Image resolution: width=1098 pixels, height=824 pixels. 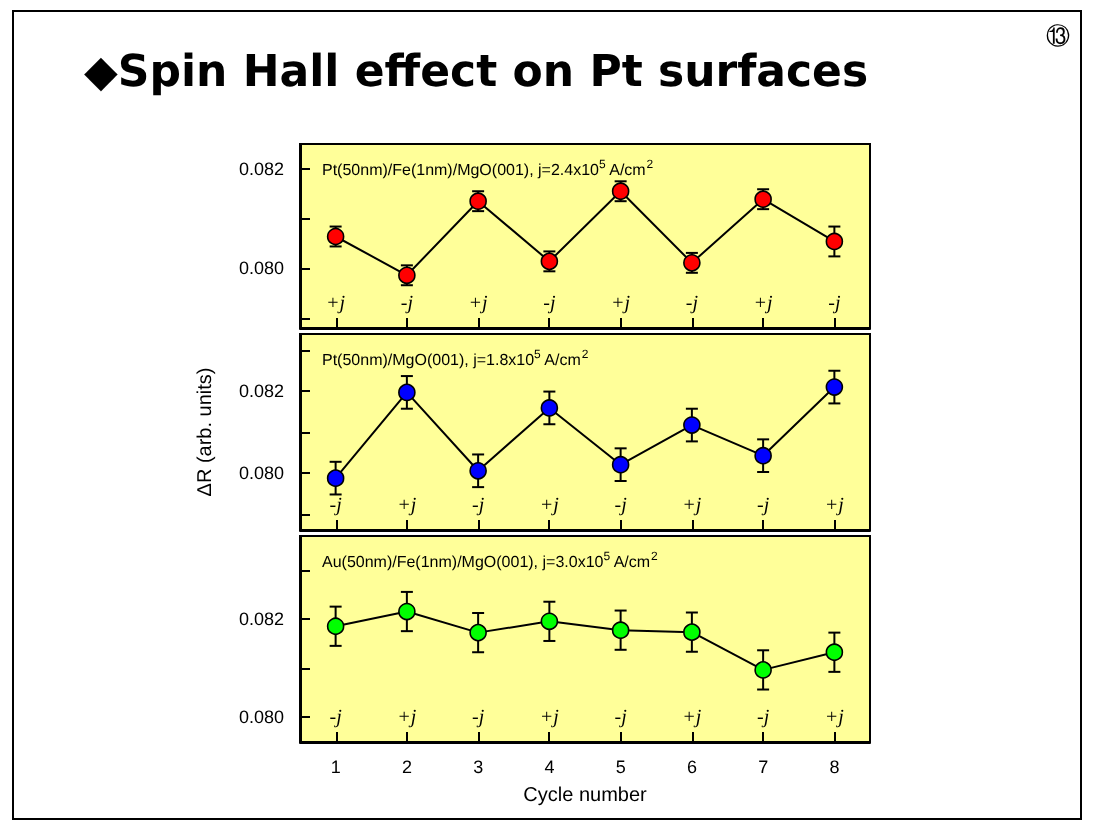 I want to click on x-tick-label: 3, so click(x=478, y=767).